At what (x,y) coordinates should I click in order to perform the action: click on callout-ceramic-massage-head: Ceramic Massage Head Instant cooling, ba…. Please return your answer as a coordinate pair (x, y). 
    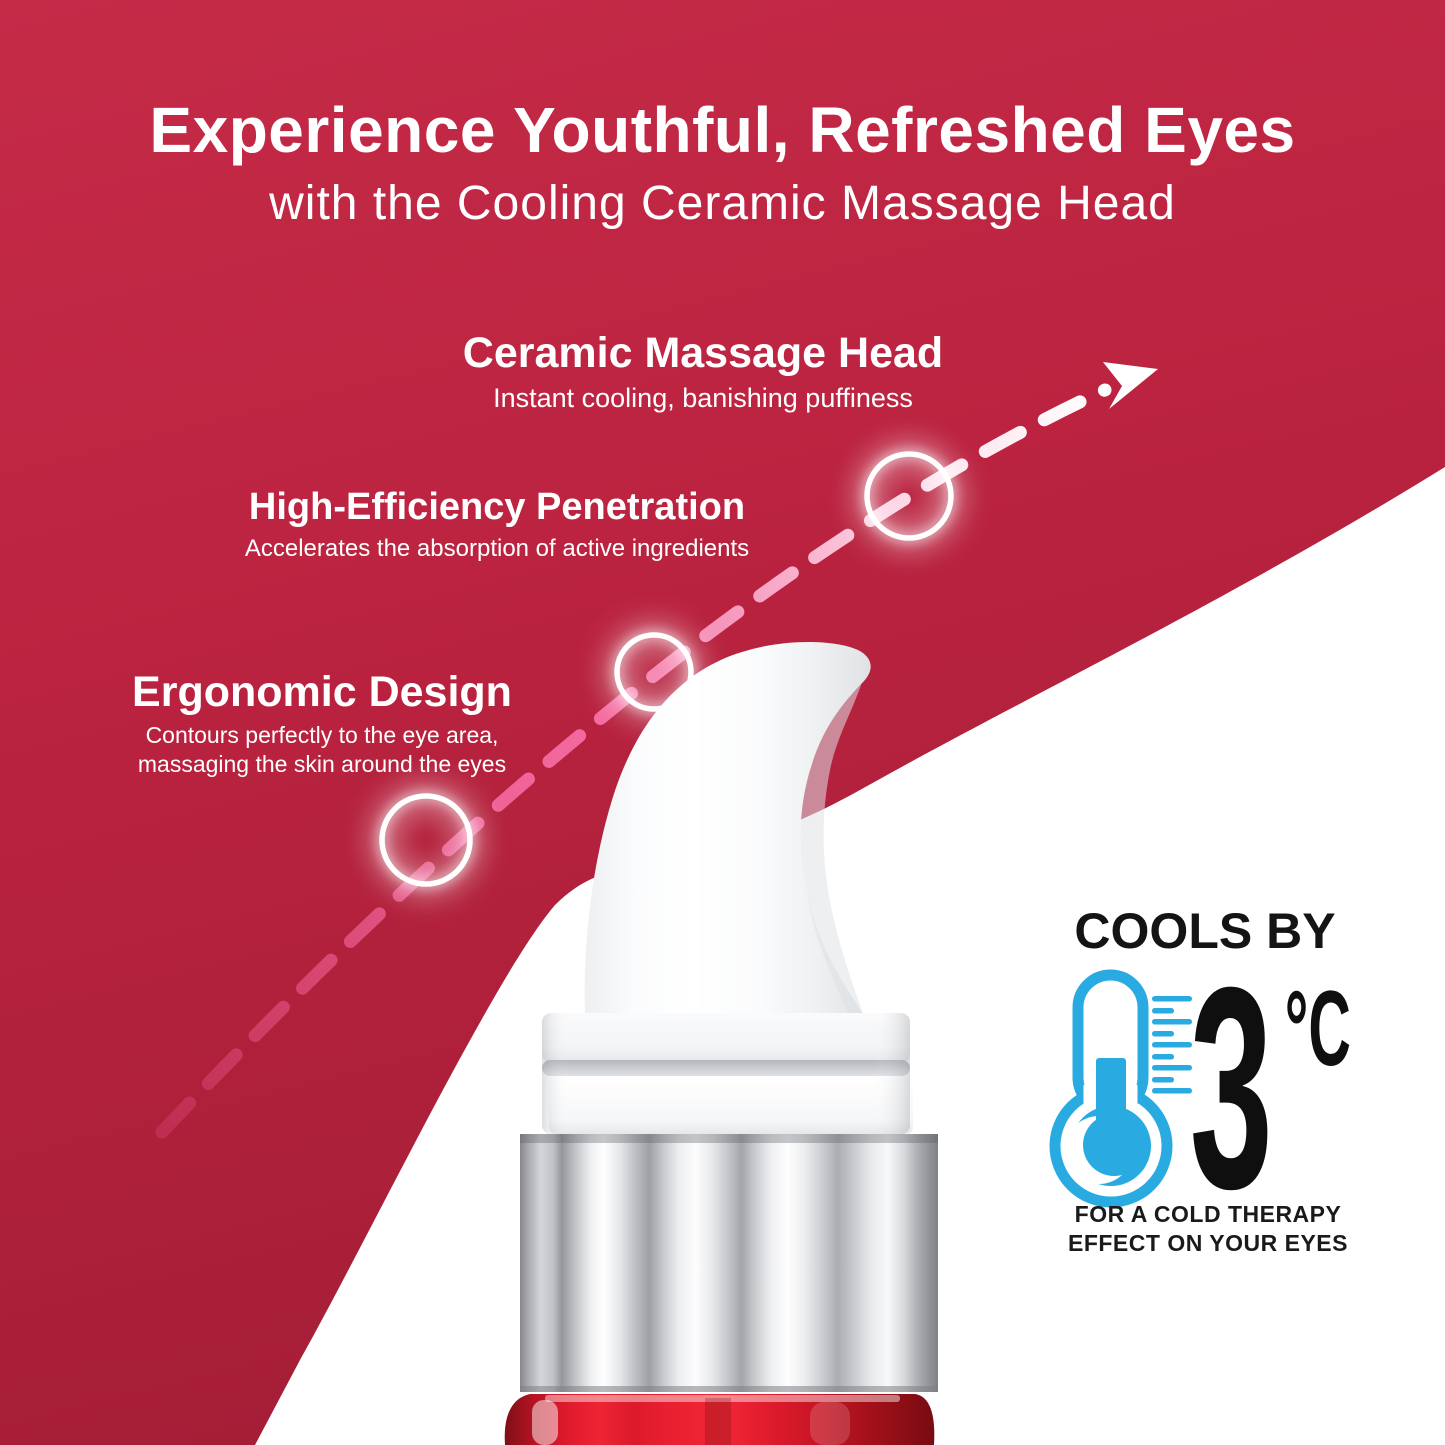
    Looking at the image, I should click on (703, 371).